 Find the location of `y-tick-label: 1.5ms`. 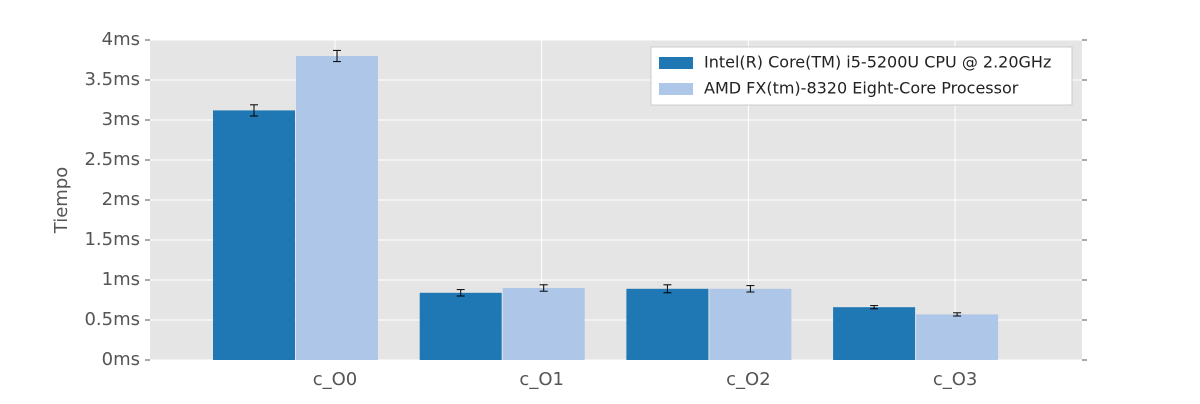

y-tick-label: 1.5ms is located at coordinates (112, 239).